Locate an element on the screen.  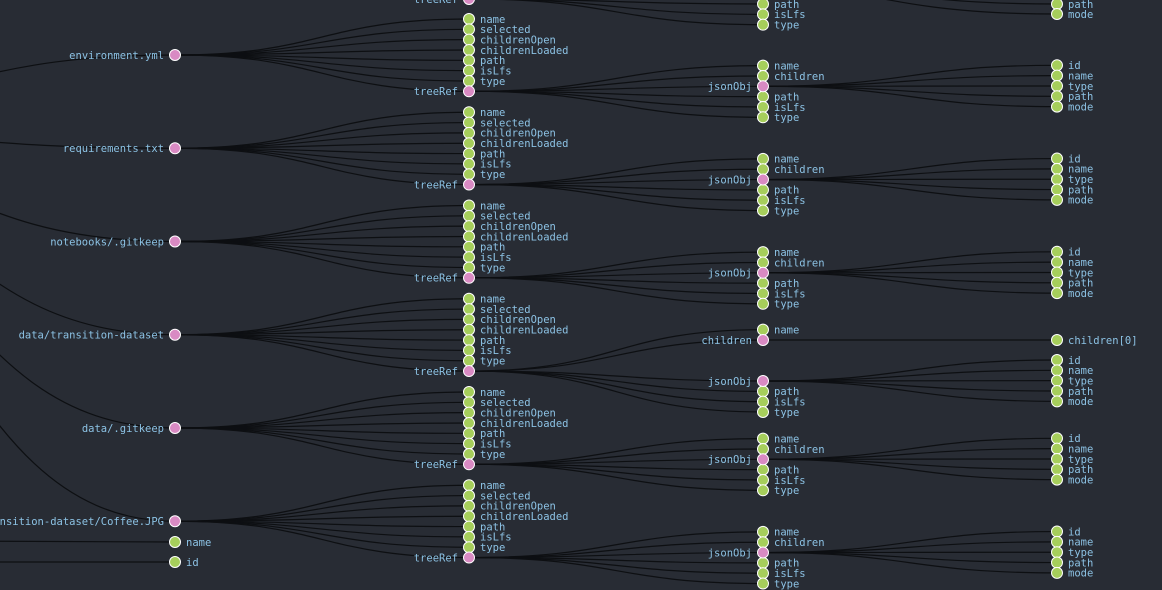
leaf-node-id: id is located at coordinates (1066, 360).